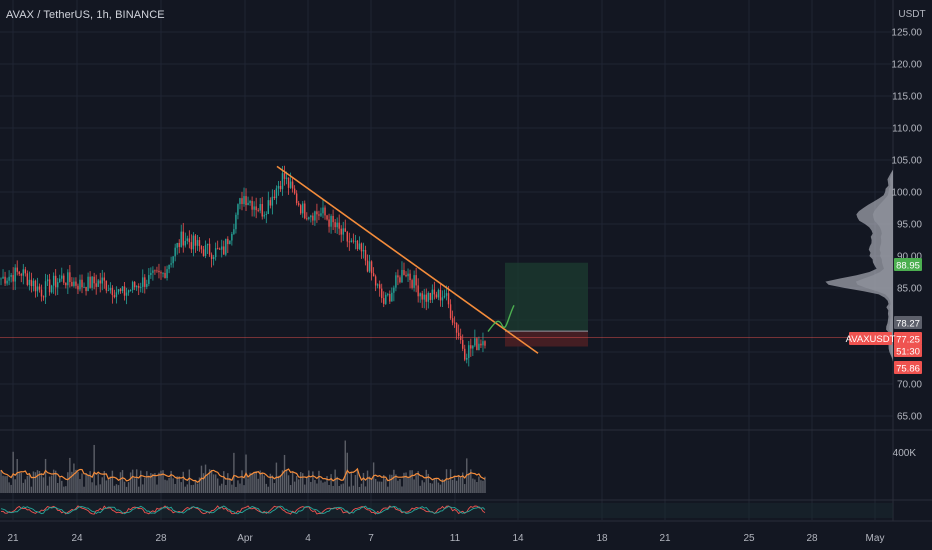  What do you see at coordinates (243, 510) in the screenshot?
I see `oscillator-line-slow` at bounding box center [243, 510].